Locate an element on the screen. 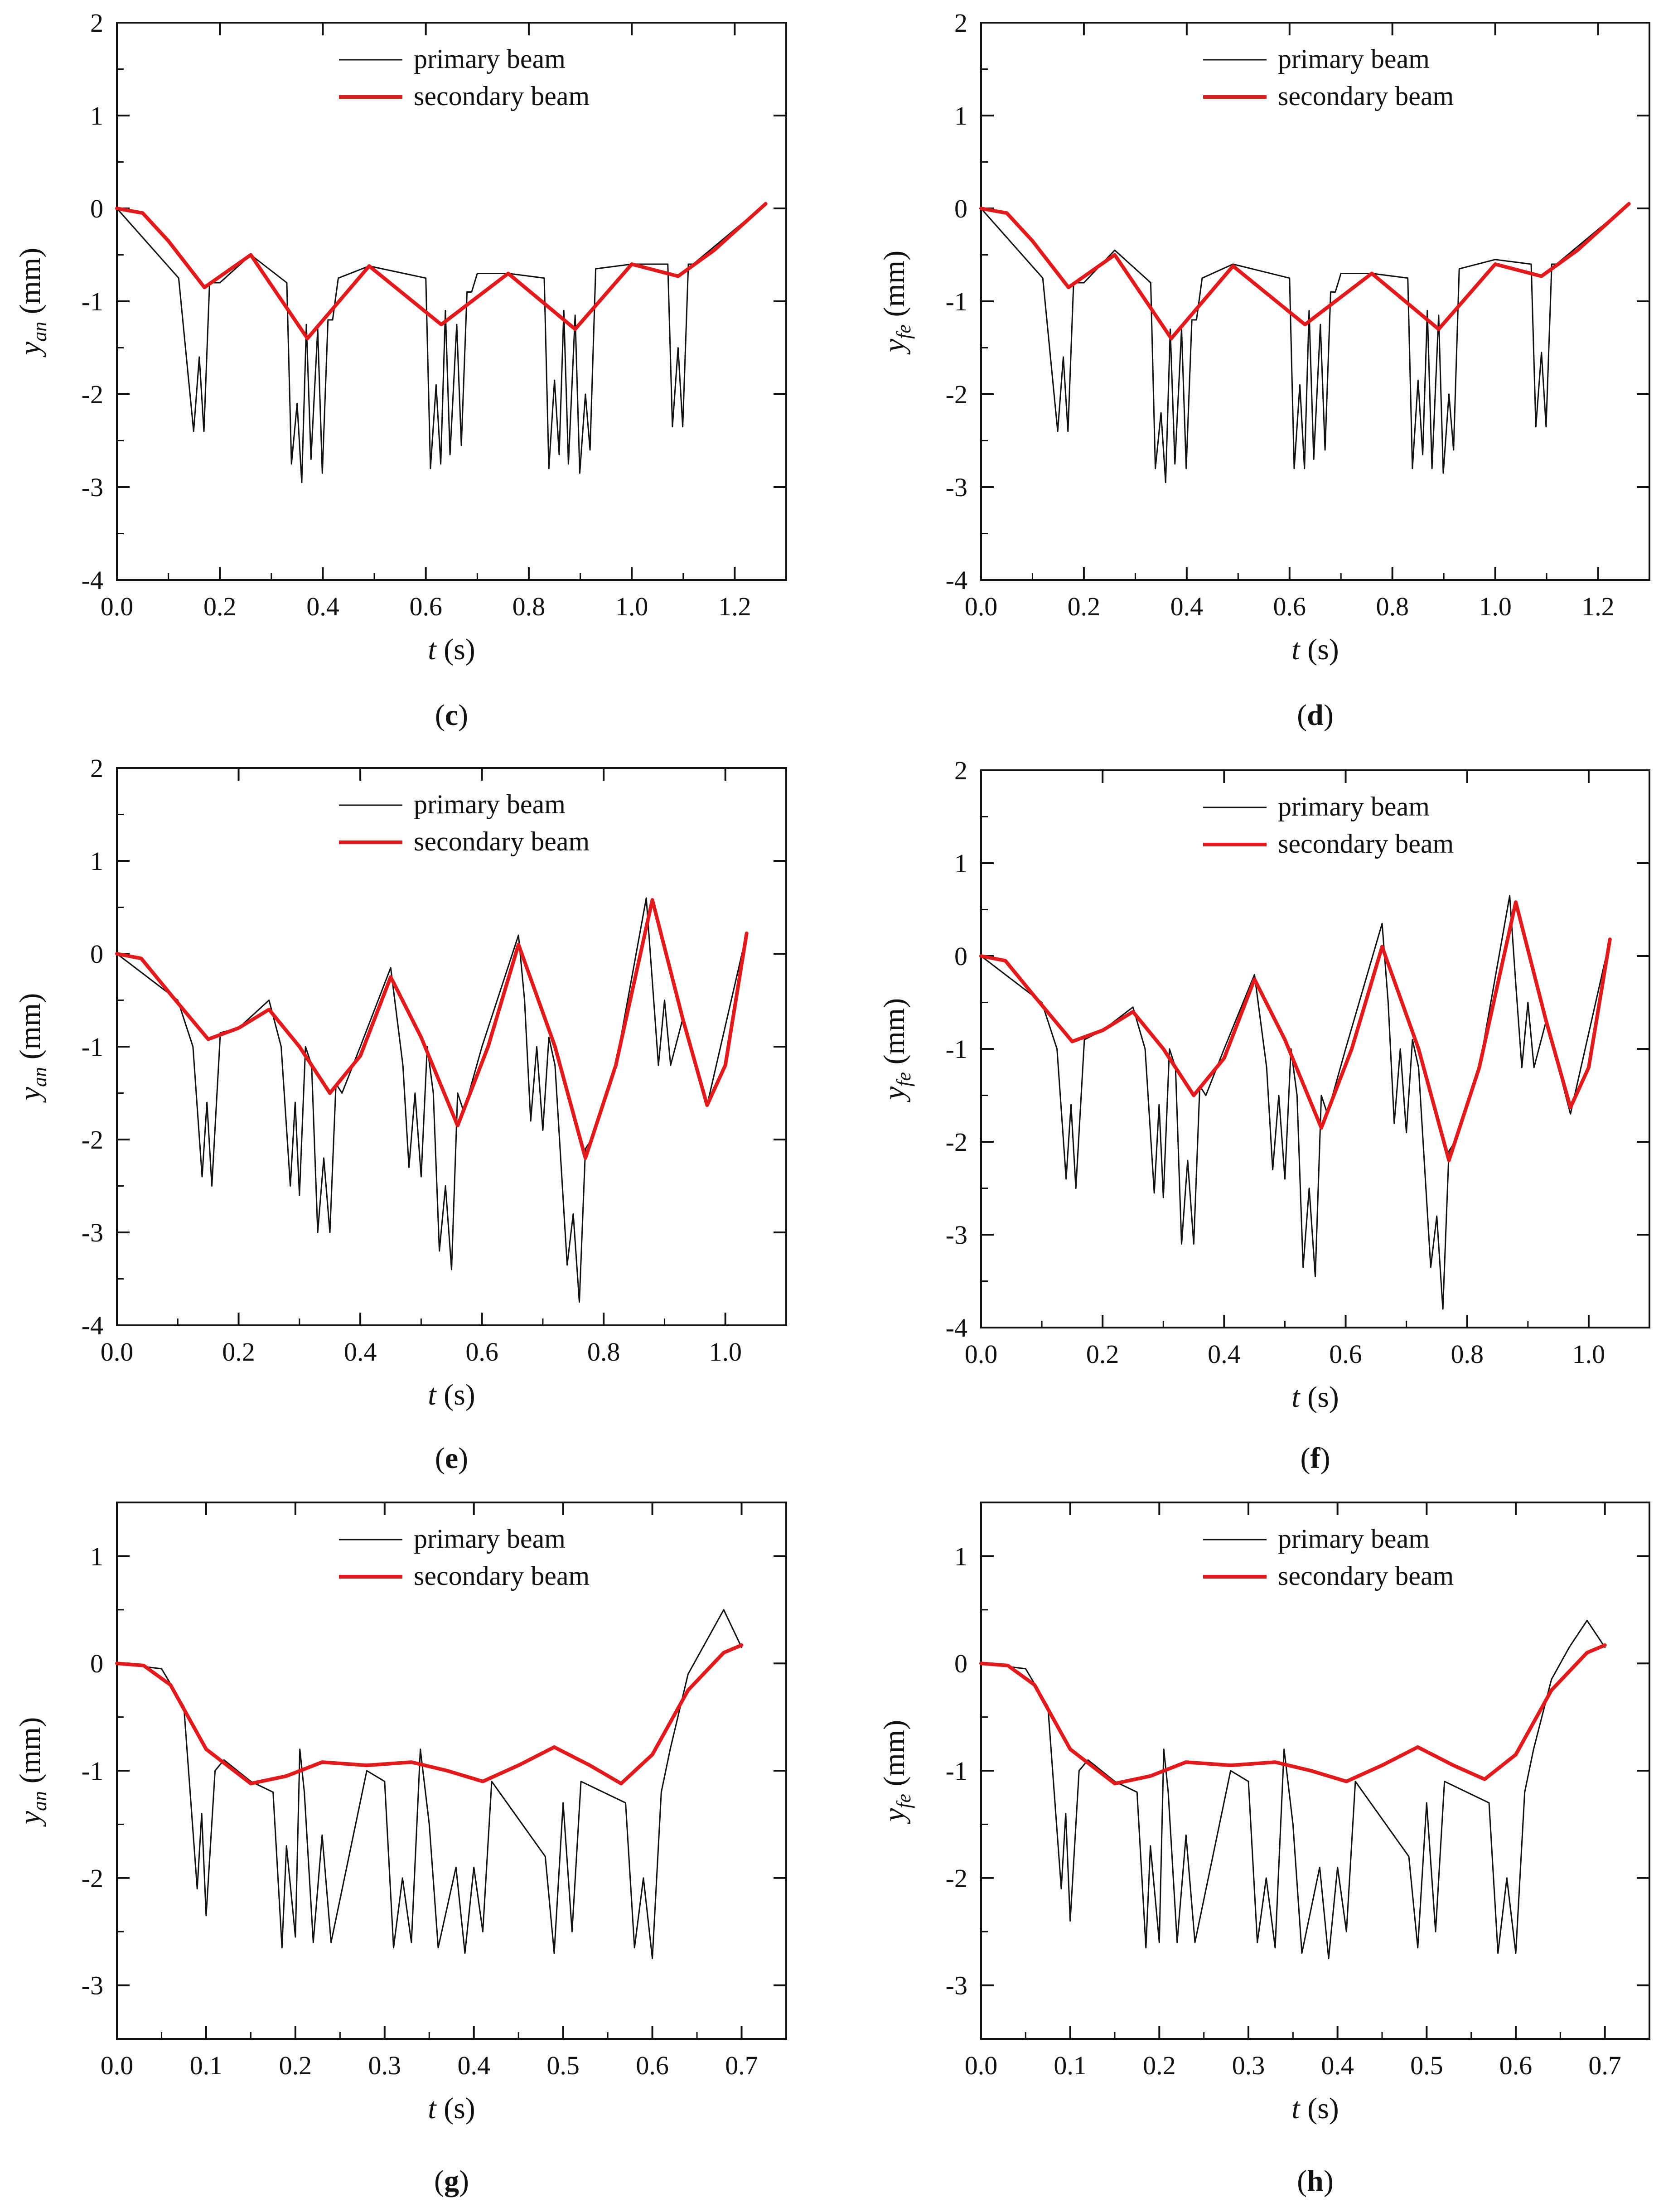  panel-label-letter: e is located at coordinates (451, 1458).